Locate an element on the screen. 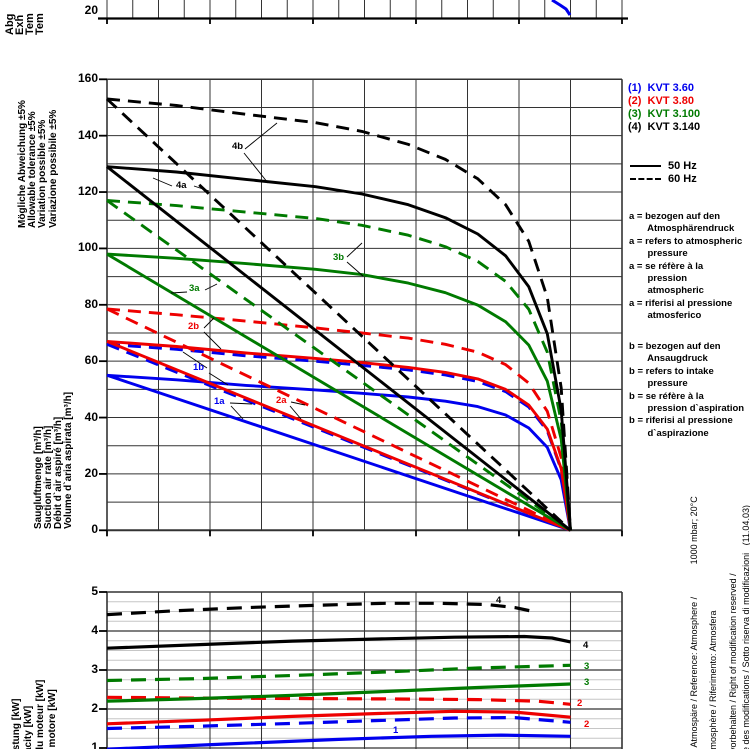 This screenshot has width=750, height=749. legend-model-2: (2) KVT 3.80 is located at coordinates (661, 101).